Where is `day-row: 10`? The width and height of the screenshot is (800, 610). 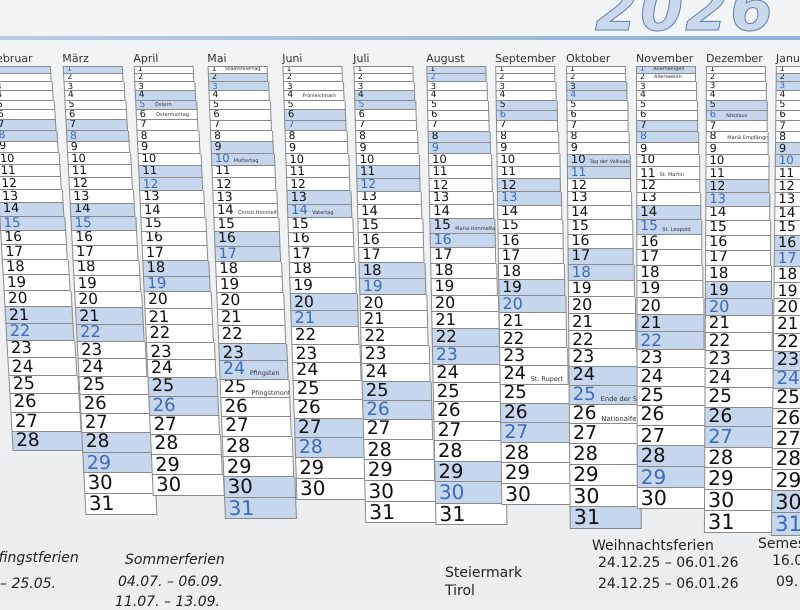
day-row: 10 is located at coordinates (170, 160).